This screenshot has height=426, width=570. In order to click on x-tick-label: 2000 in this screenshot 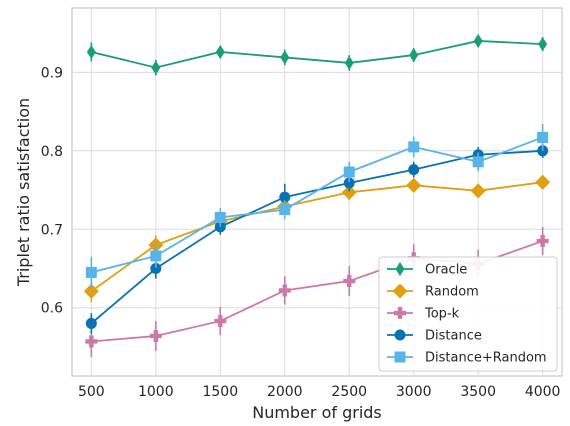, I will do `click(285, 392)`.